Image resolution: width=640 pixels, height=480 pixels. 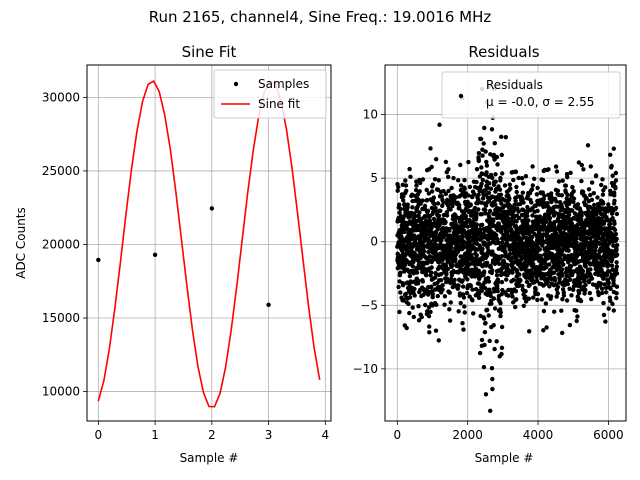 What do you see at coordinates (531, 95) in the screenshot?
I see `legend-box` at bounding box center [531, 95].